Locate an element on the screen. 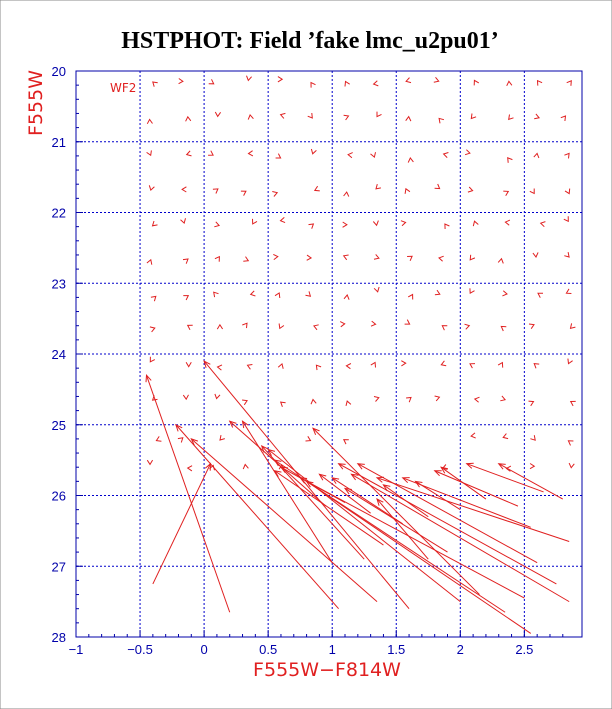 This screenshot has height=709, width=612. x-tick-label: 1.5 is located at coordinates (396, 649).